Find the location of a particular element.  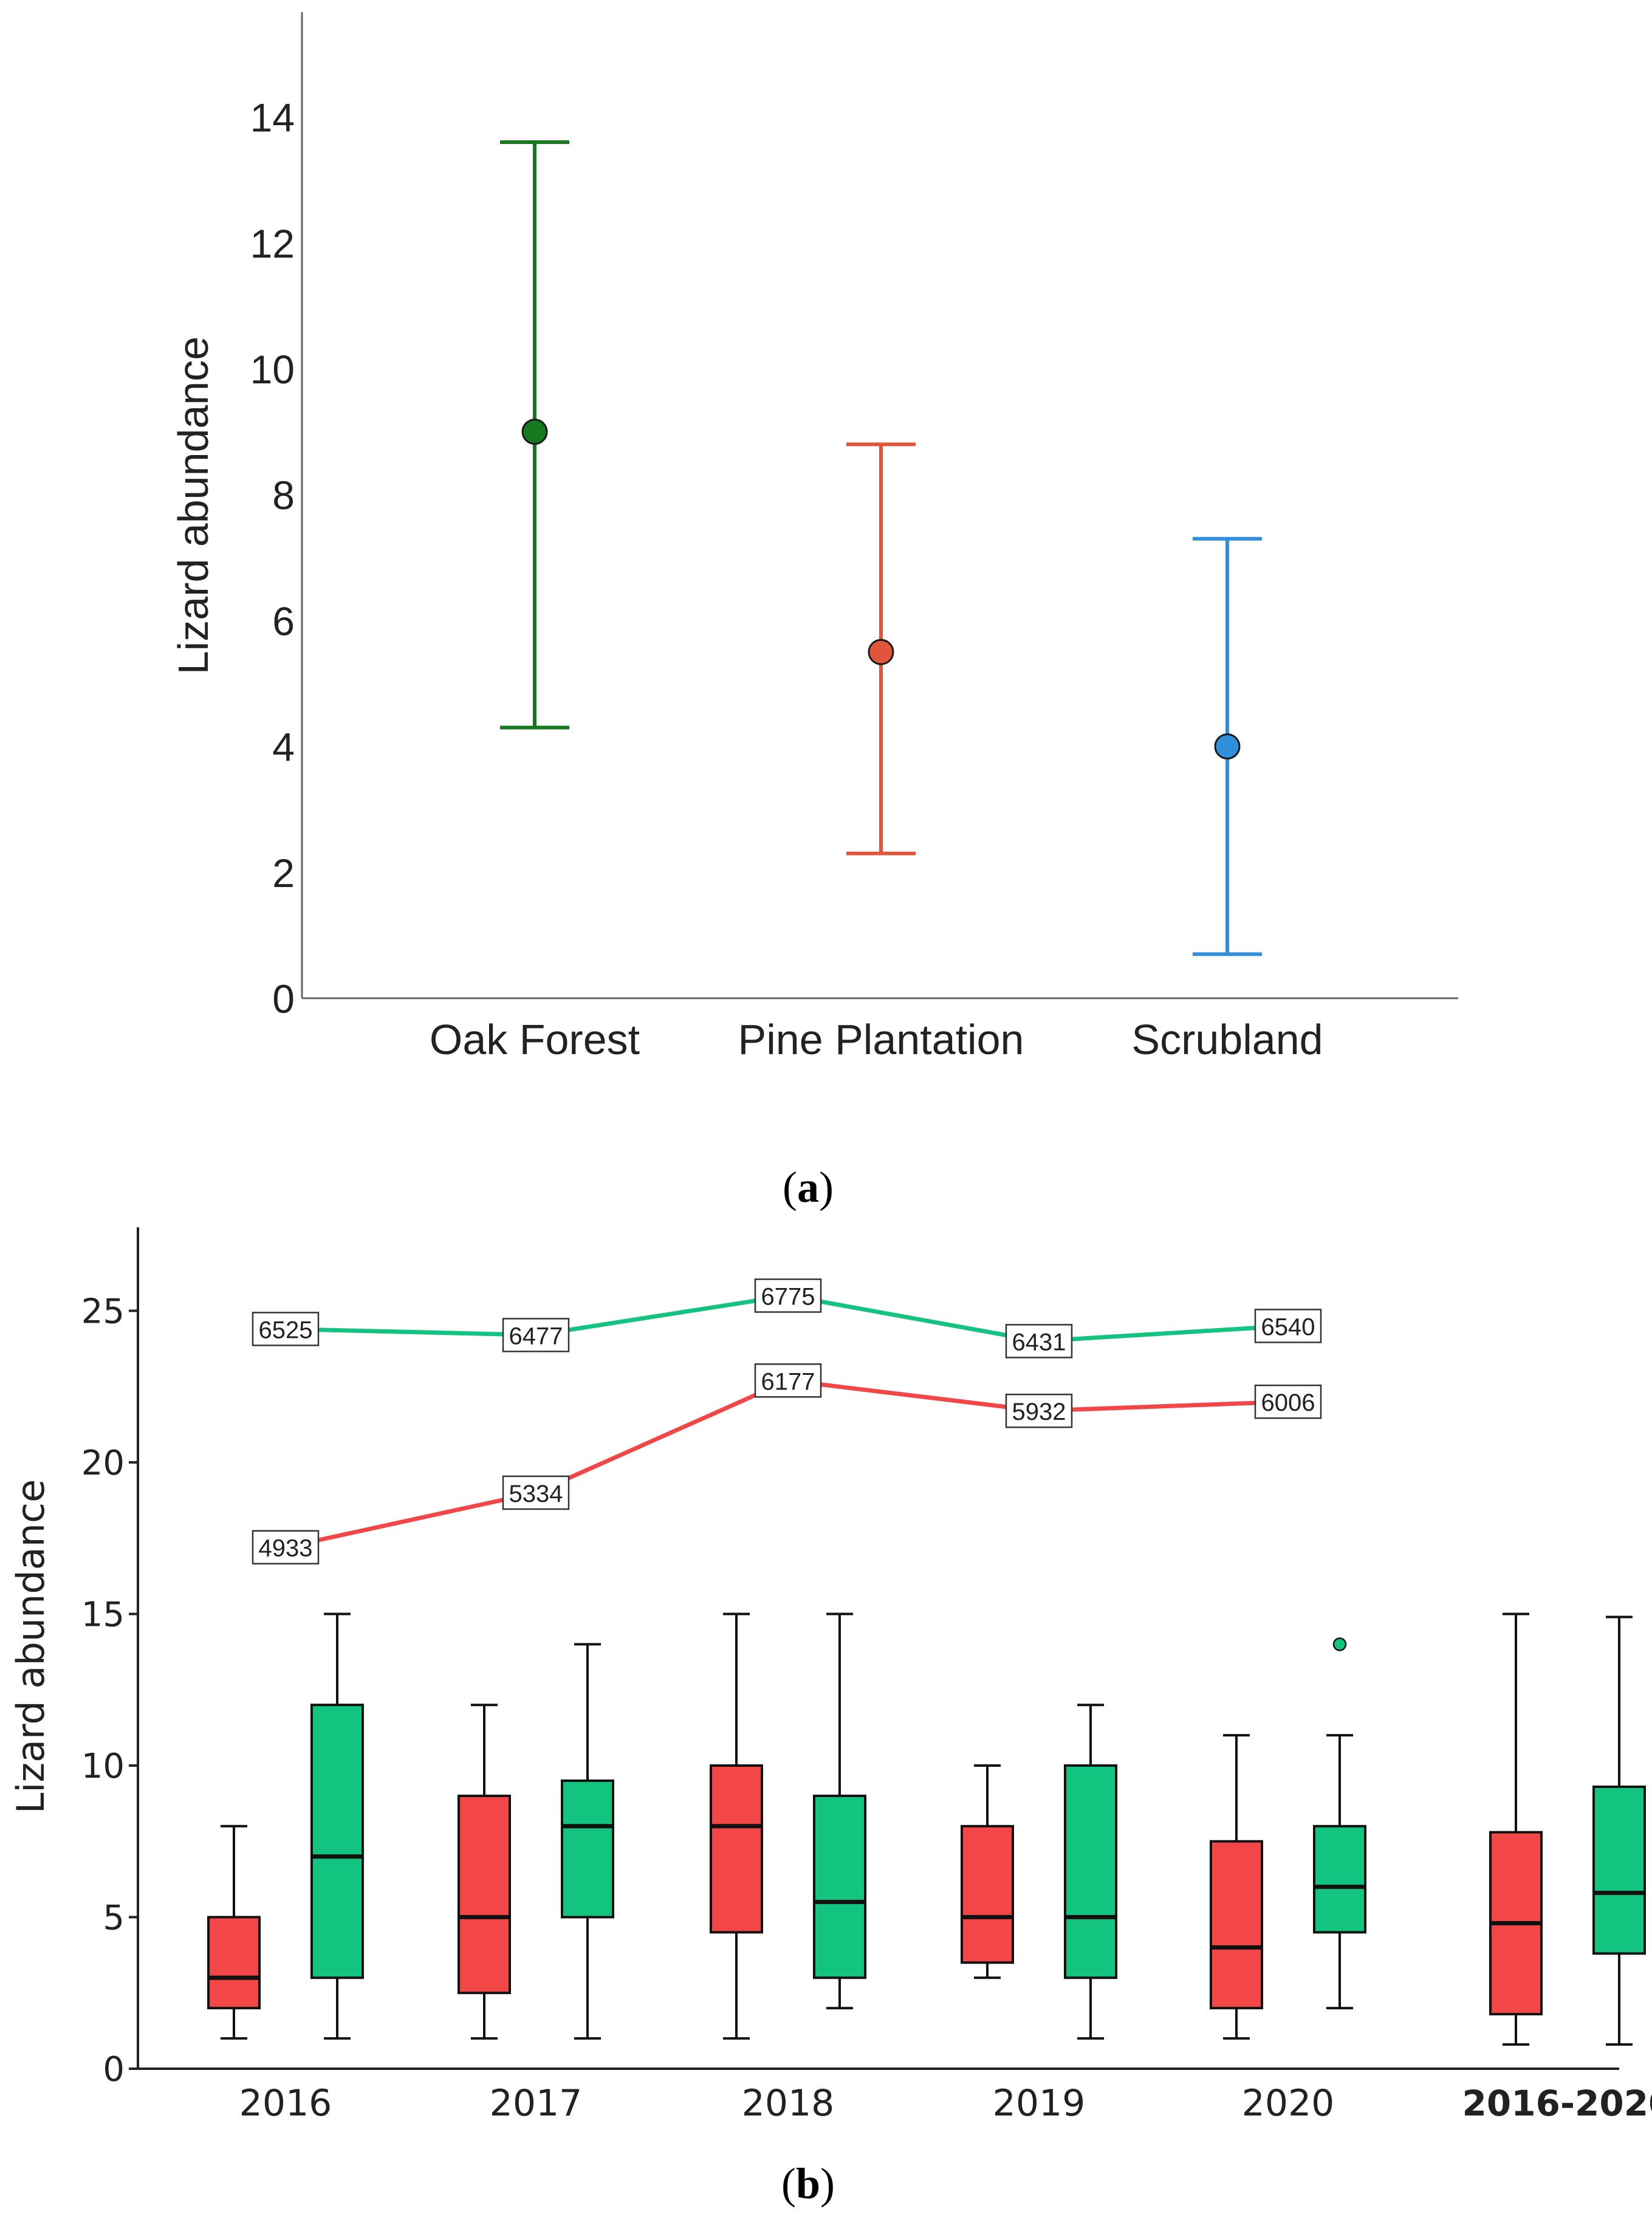

panel-b-x-tick-label: 2016-2020 is located at coordinates (1557, 2103).